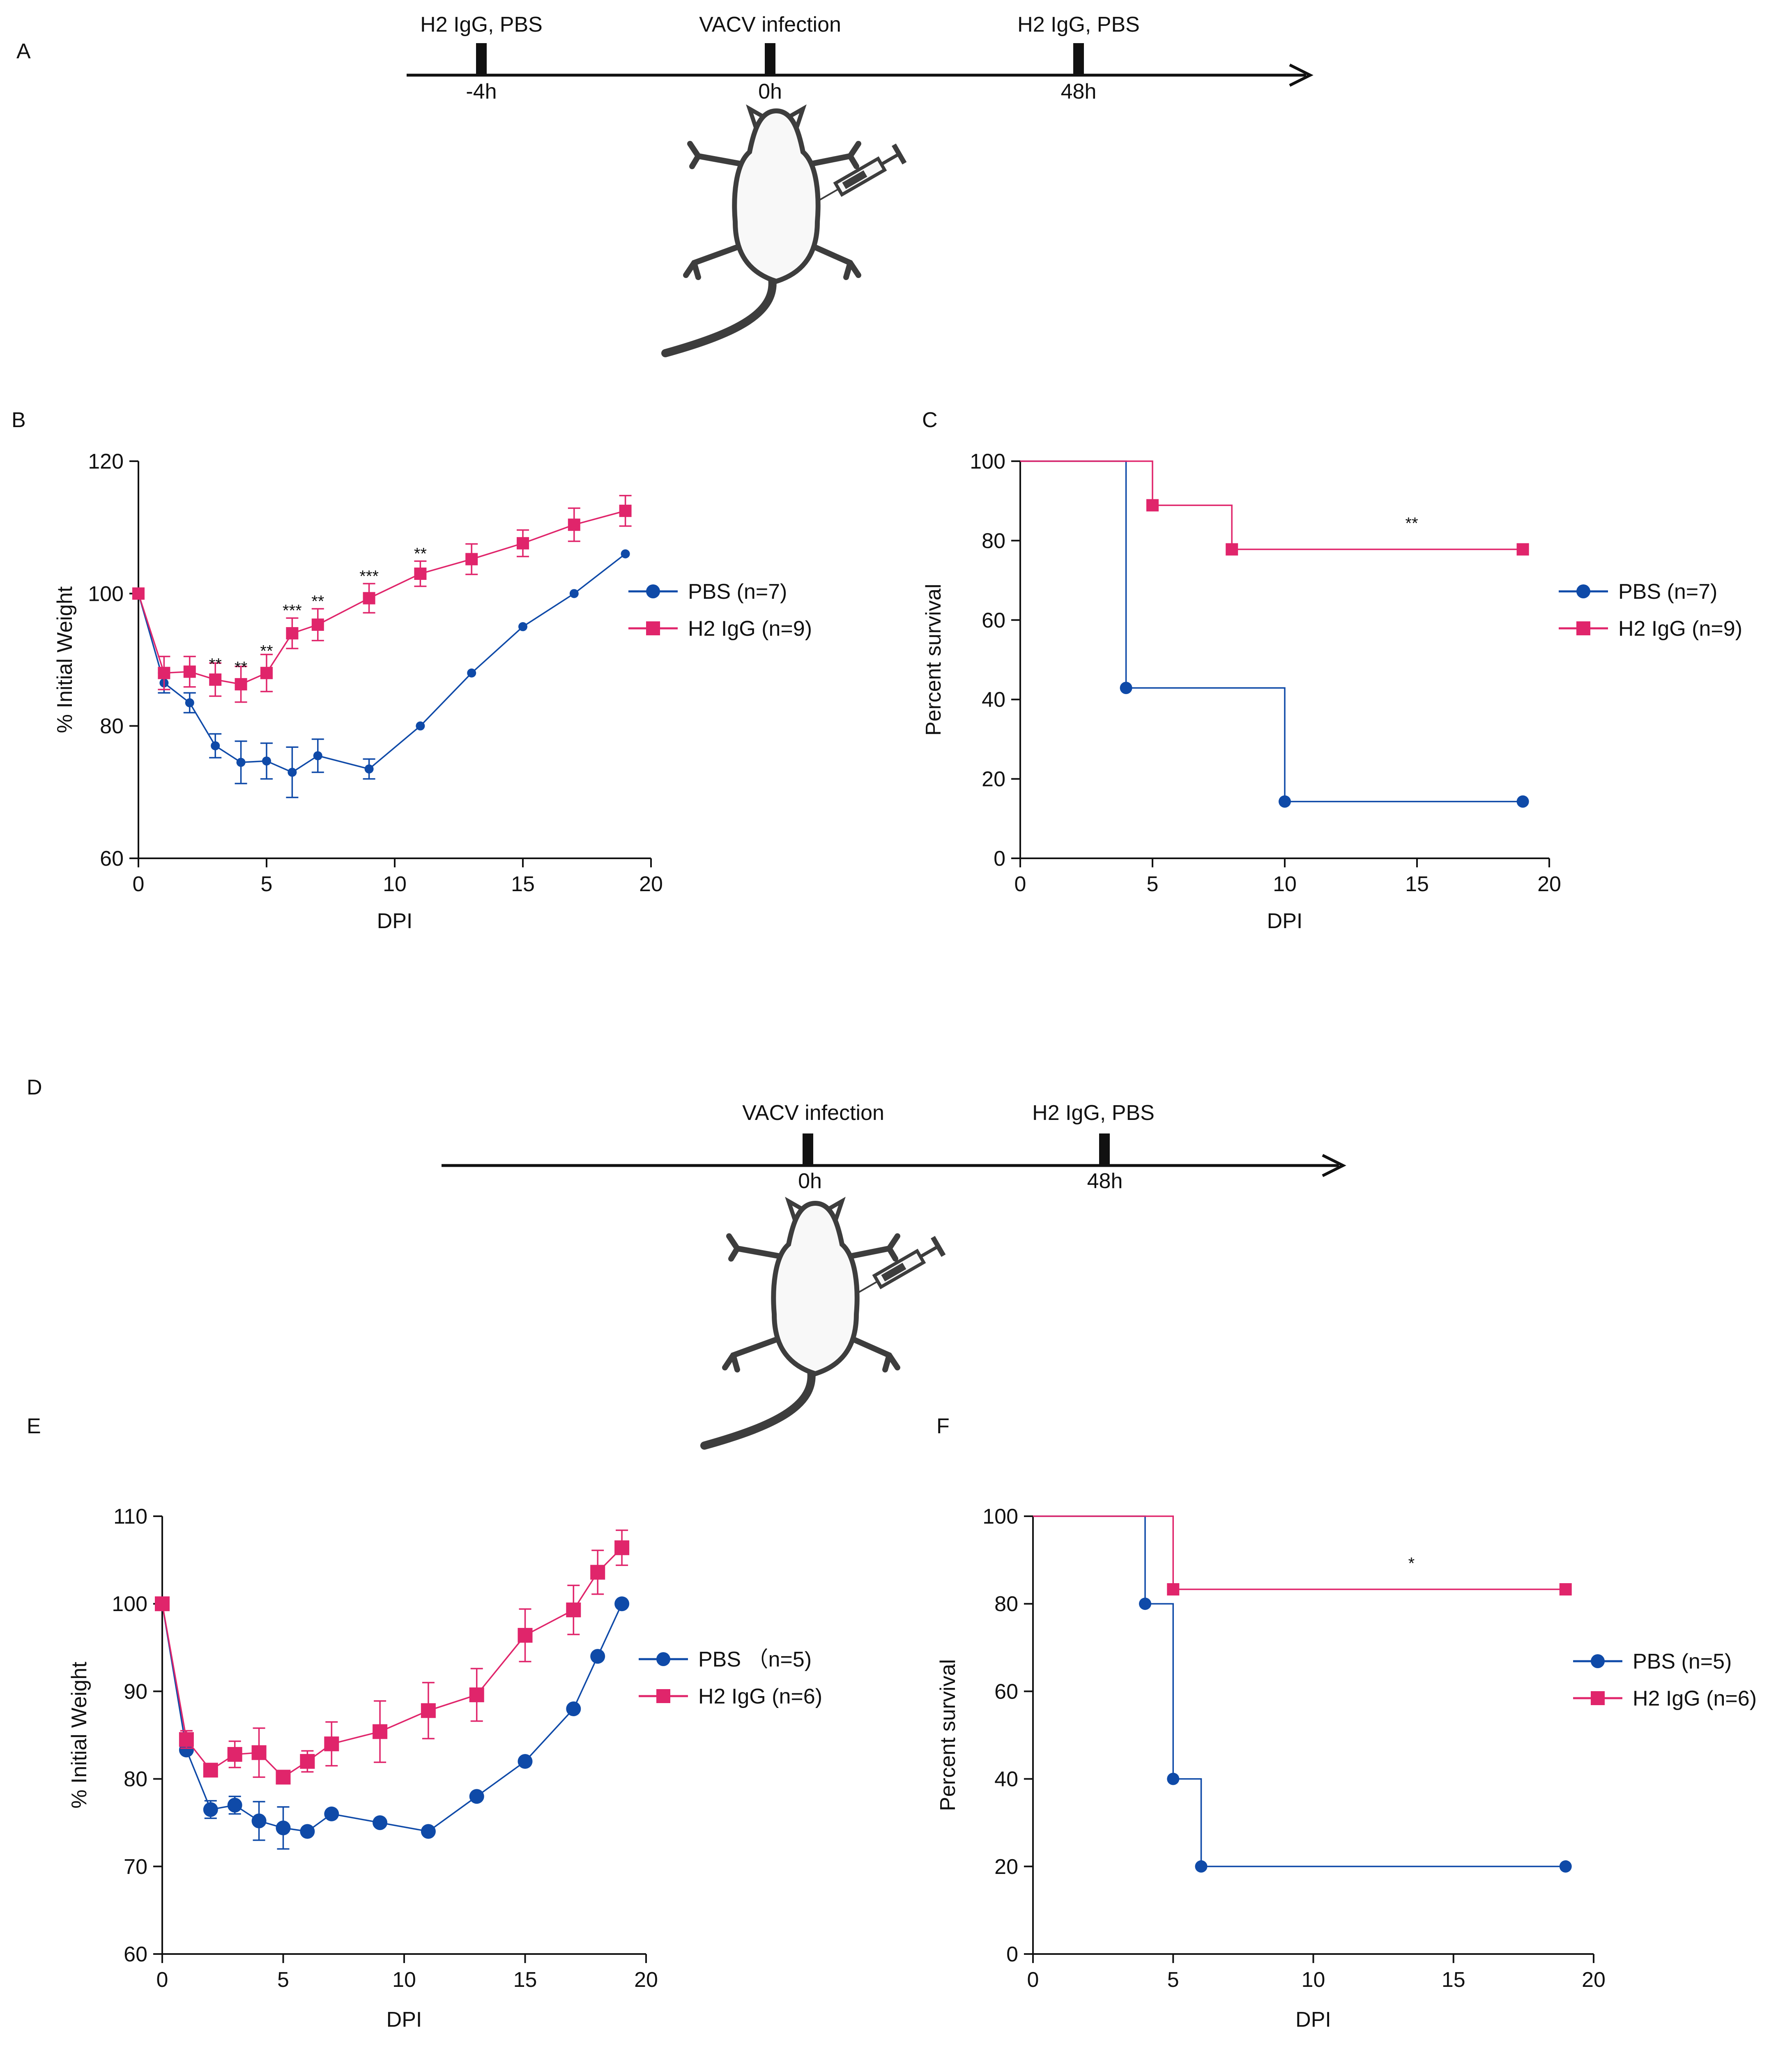 The image size is (1792, 2046). What do you see at coordinates (482, 25) in the screenshot?
I see `timeline-a-event-1-label: H2 IgG, PBS` at bounding box center [482, 25].